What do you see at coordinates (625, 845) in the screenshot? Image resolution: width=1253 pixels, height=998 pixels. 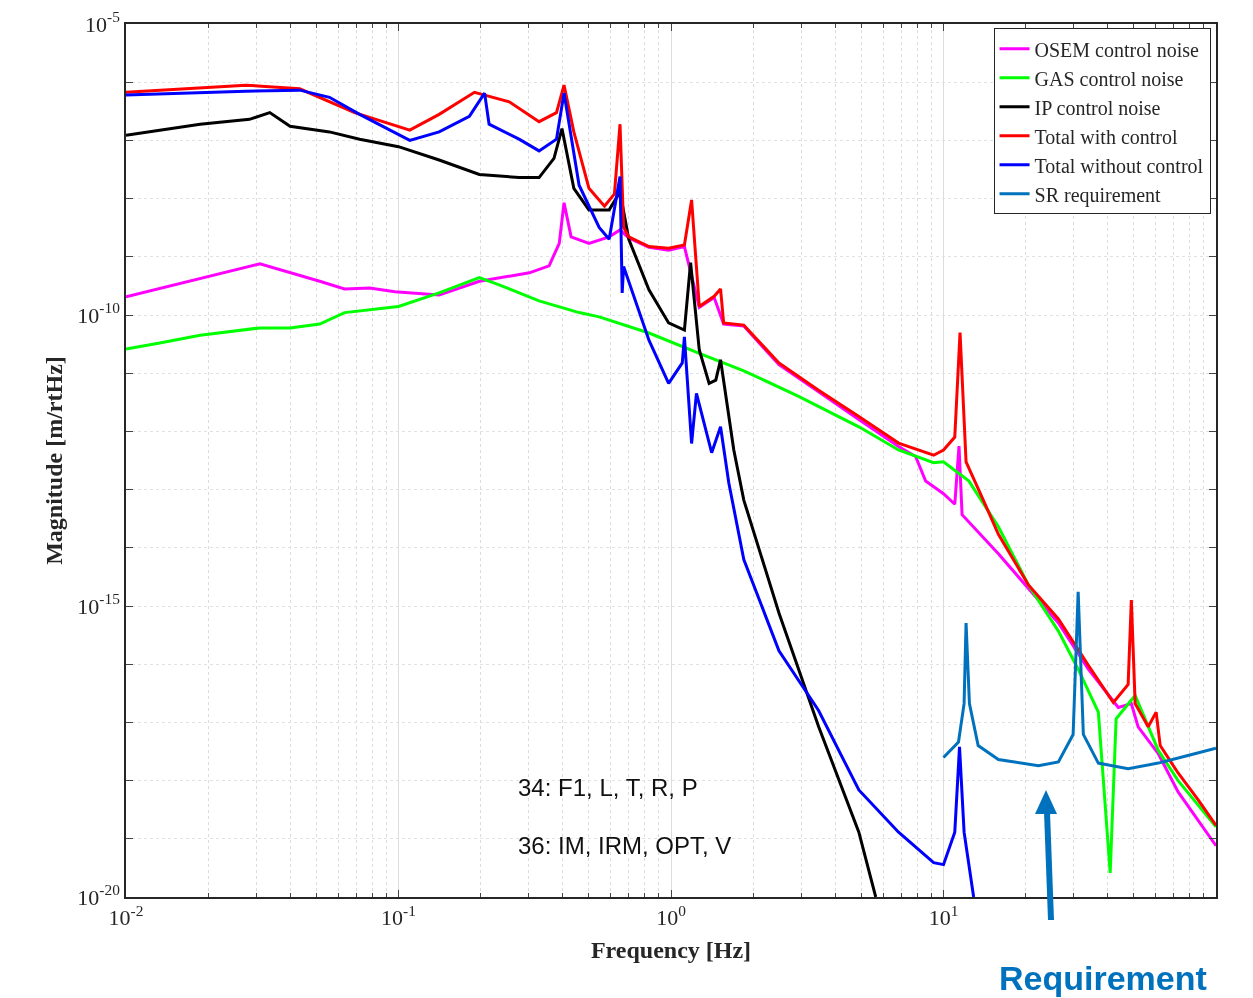 I see `annotation: 36: IM, IRM, OPT, V` at bounding box center [625, 845].